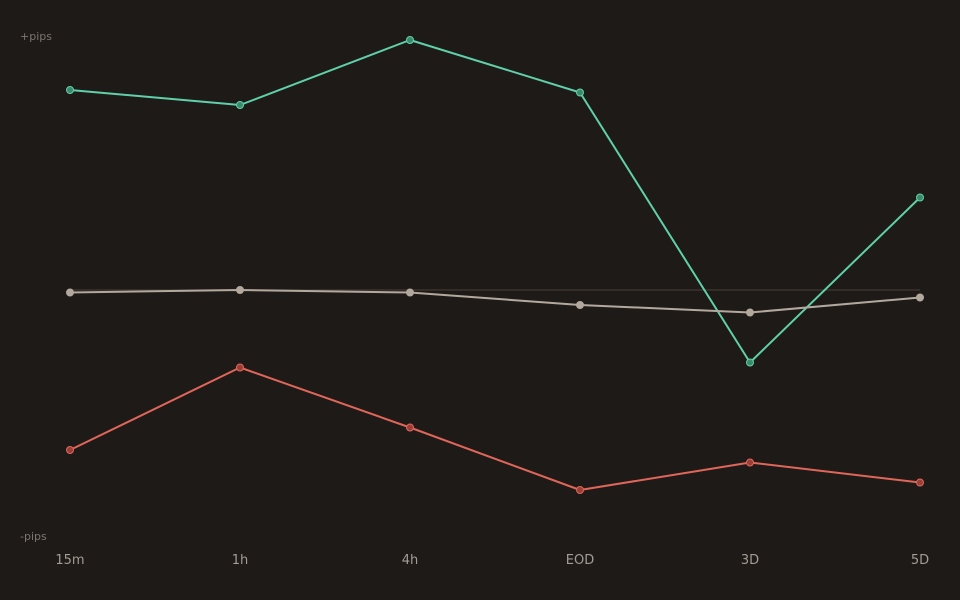 The width and height of the screenshot is (960, 600). I want to click on data-point-green-5d, so click(920, 197).